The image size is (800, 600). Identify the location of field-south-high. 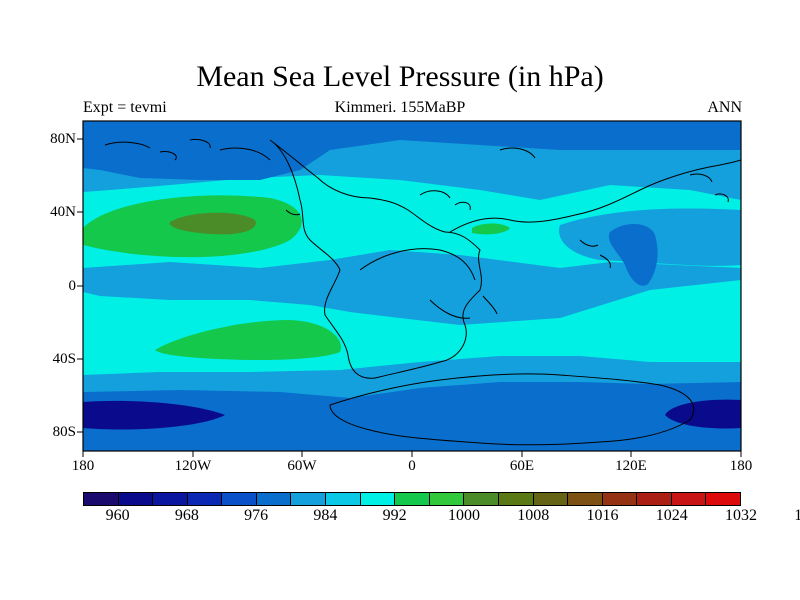
(248, 340).